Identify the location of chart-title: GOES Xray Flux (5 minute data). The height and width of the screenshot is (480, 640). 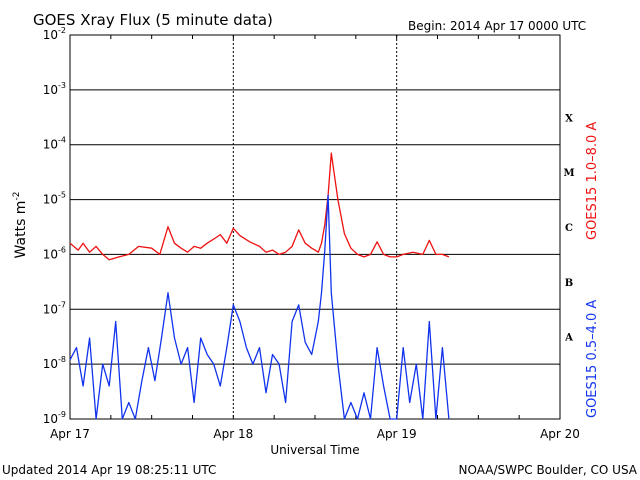
(153, 20).